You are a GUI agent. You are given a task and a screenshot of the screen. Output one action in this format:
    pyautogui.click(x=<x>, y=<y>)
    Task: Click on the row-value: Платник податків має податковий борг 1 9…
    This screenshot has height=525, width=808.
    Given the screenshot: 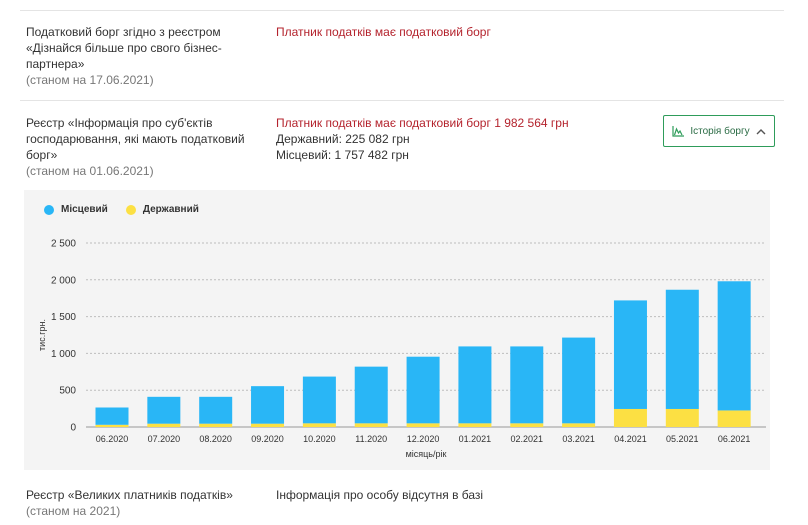 What is the action you would take?
    pyautogui.click(x=422, y=139)
    